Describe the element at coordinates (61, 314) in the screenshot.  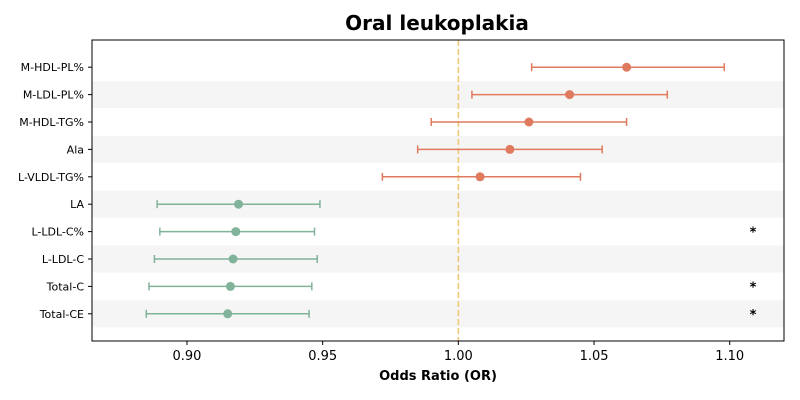
I see `y-tick-label: Total-CE` at that location.